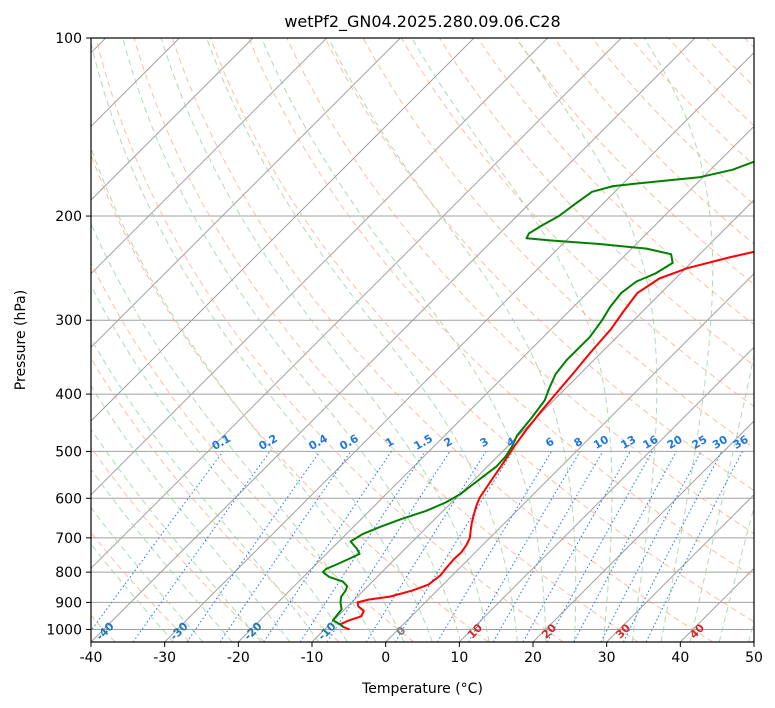  I want to click on y-axis-title: Pressure (hPa), so click(21, 340).